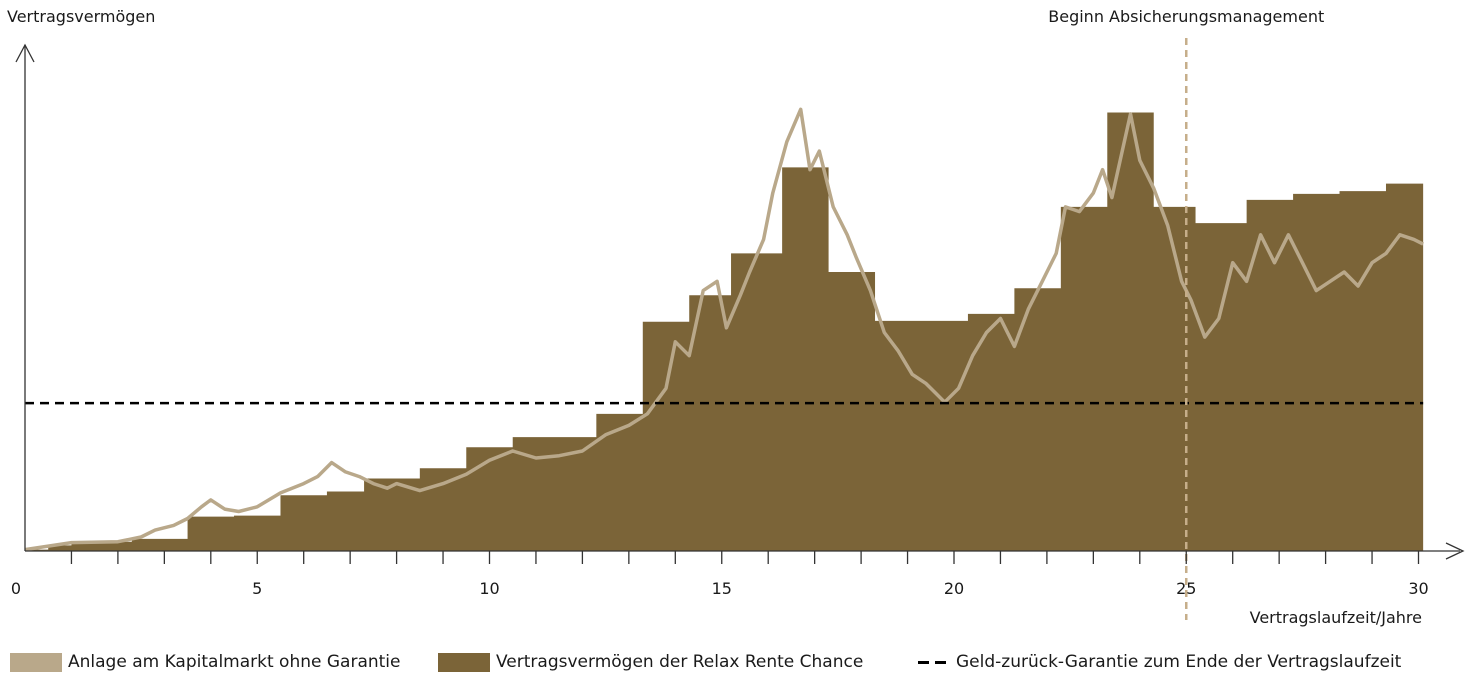 Image resolution: width=1474 pixels, height=675 pixels. I want to click on x-axis-arrow, so click(1455, 551).